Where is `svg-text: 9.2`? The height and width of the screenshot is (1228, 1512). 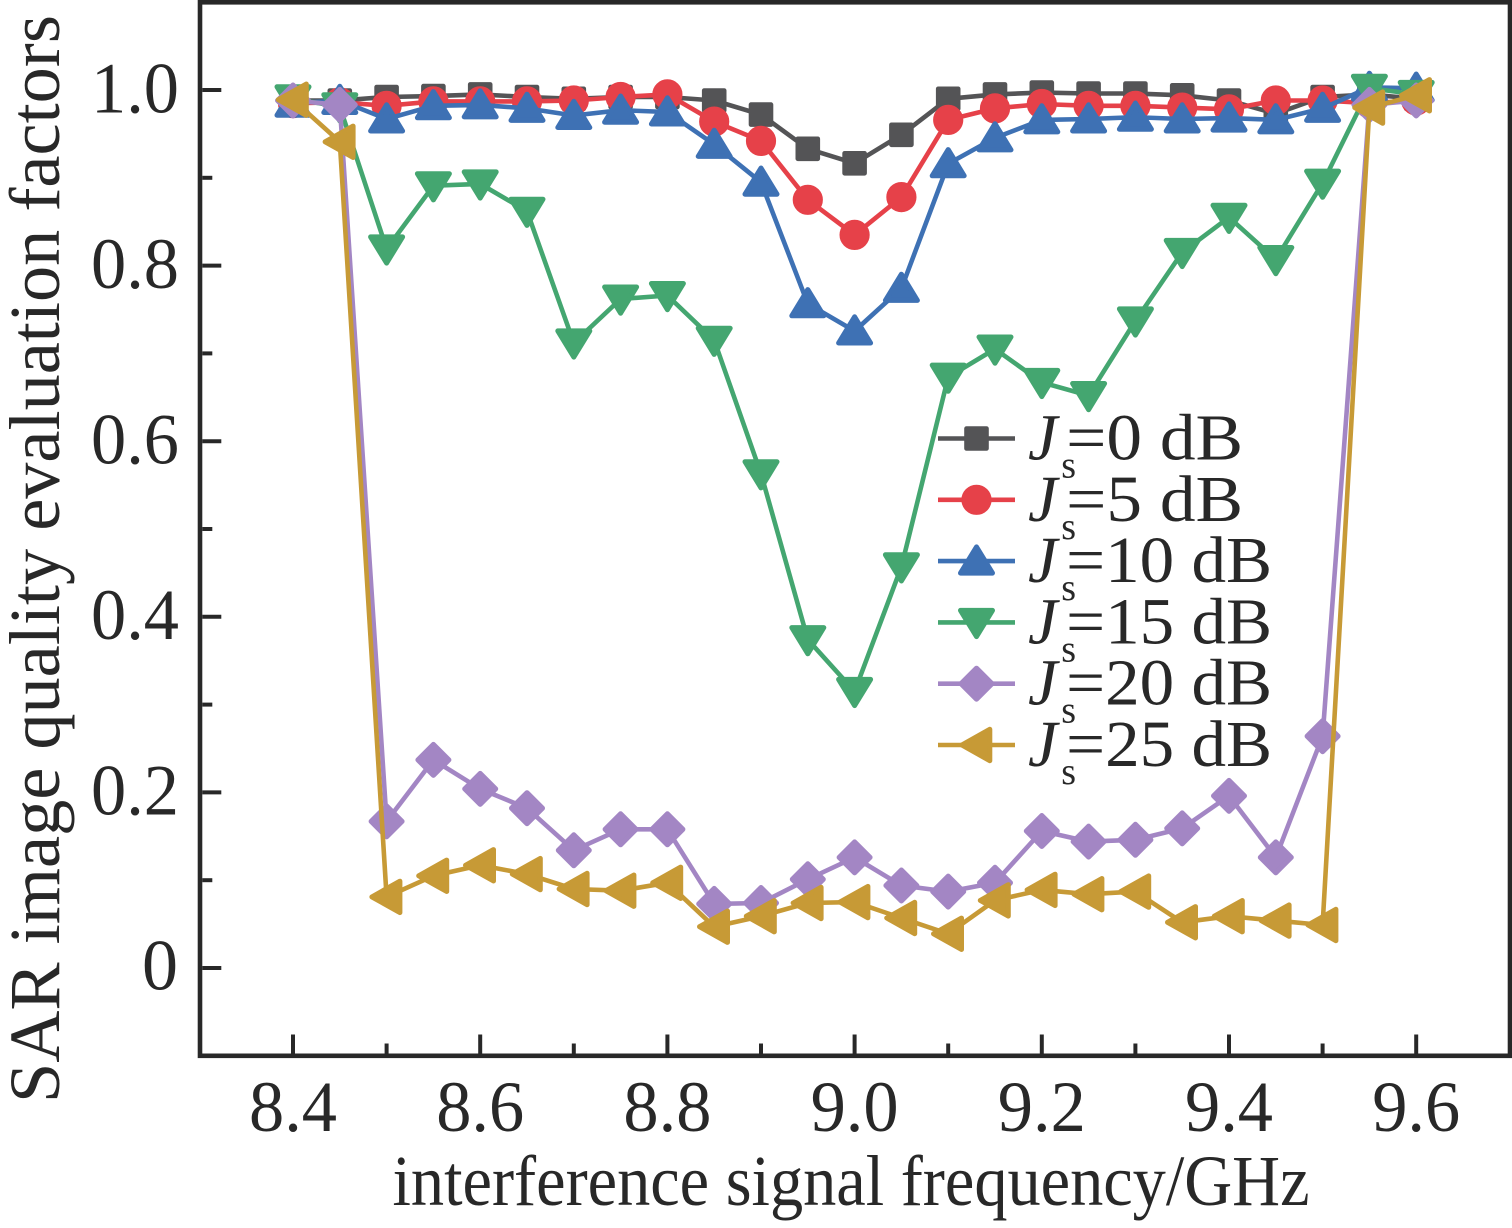
svg-text: 9.2 is located at coordinates (1042, 1107).